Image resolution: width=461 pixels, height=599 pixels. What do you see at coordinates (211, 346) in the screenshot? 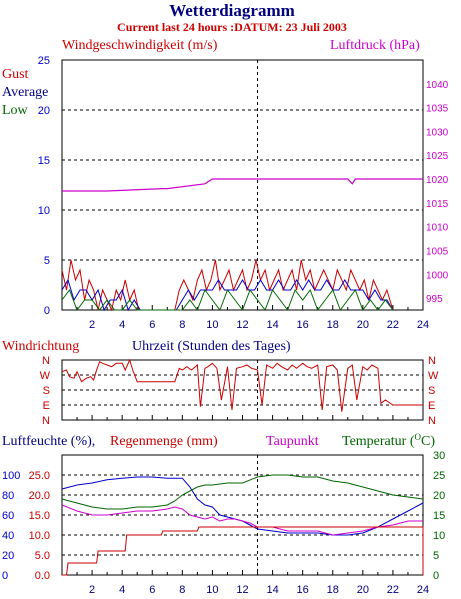
I see `time-axis-label: Uhrzeit (Stunden des Tages)` at bounding box center [211, 346].